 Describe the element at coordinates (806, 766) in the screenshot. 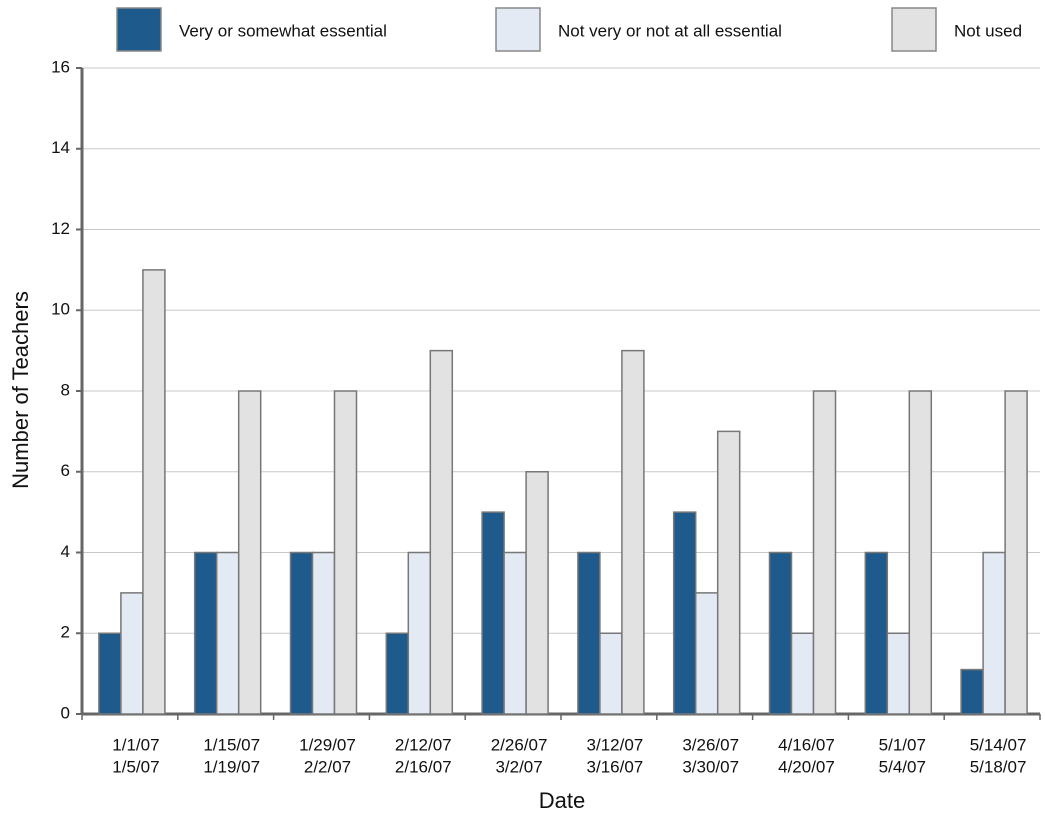

I see `x-tick-label: 4/20/07` at that location.